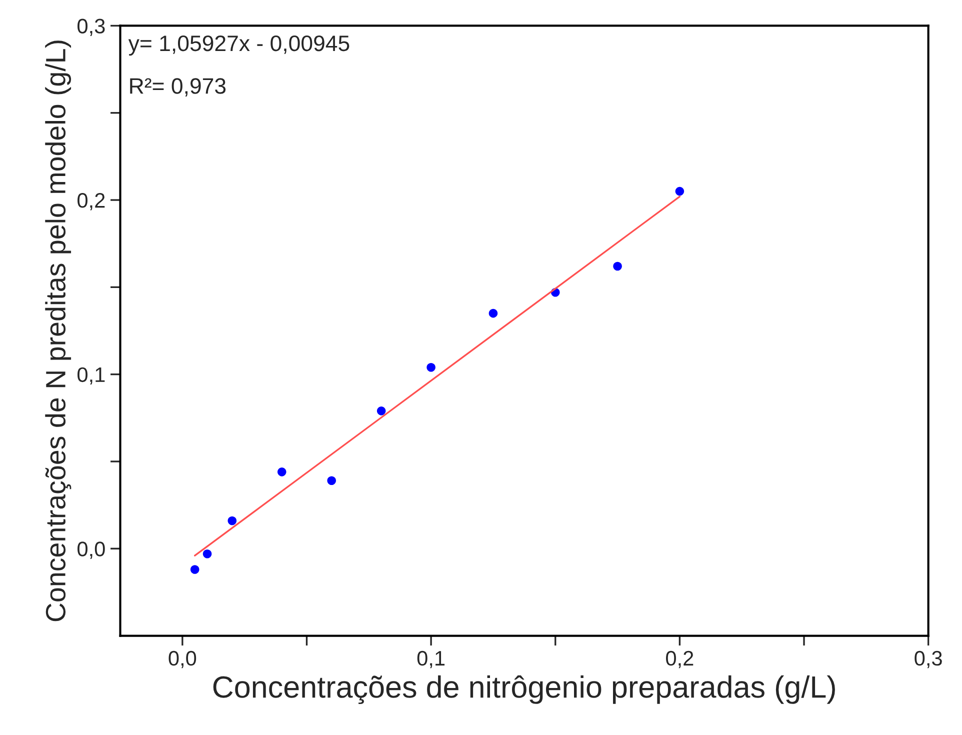 The width and height of the screenshot is (962, 735). Describe the element at coordinates (178, 87) in the screenshot. I see `annotation: R²= 0,973` at that location.